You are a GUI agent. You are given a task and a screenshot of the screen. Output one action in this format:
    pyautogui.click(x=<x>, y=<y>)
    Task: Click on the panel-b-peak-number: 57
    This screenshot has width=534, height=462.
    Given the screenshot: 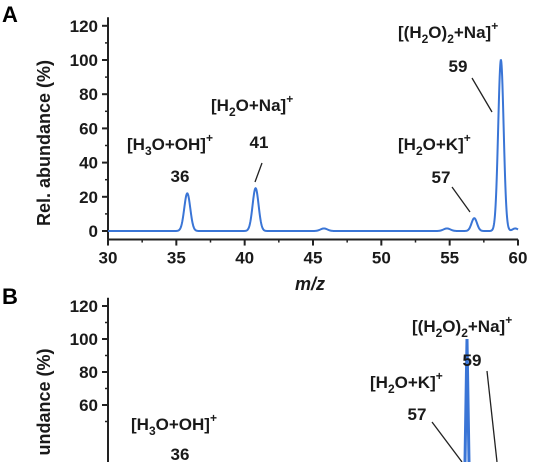 What is the action you would take?
    pyautogui.click(x=417, y=414)
    